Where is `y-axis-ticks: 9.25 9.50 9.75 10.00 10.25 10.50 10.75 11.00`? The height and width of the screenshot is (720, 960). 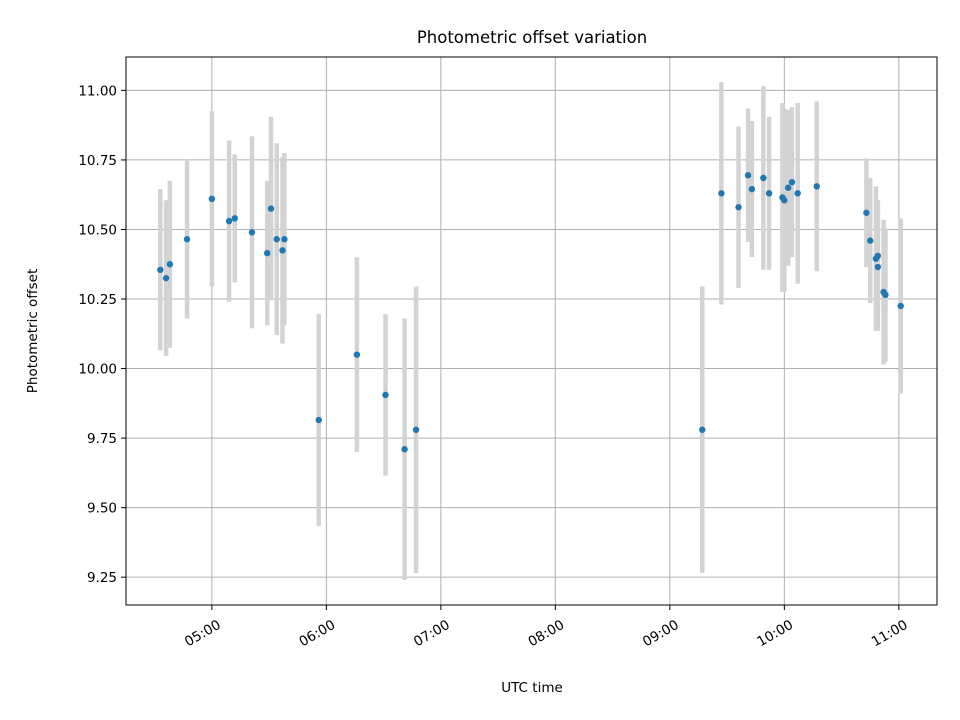
y-axis-ticks: 9.25 9.50 9.75 10.00 10.25 10.50 10.75 11.00 is located at coordinates (102, 334).